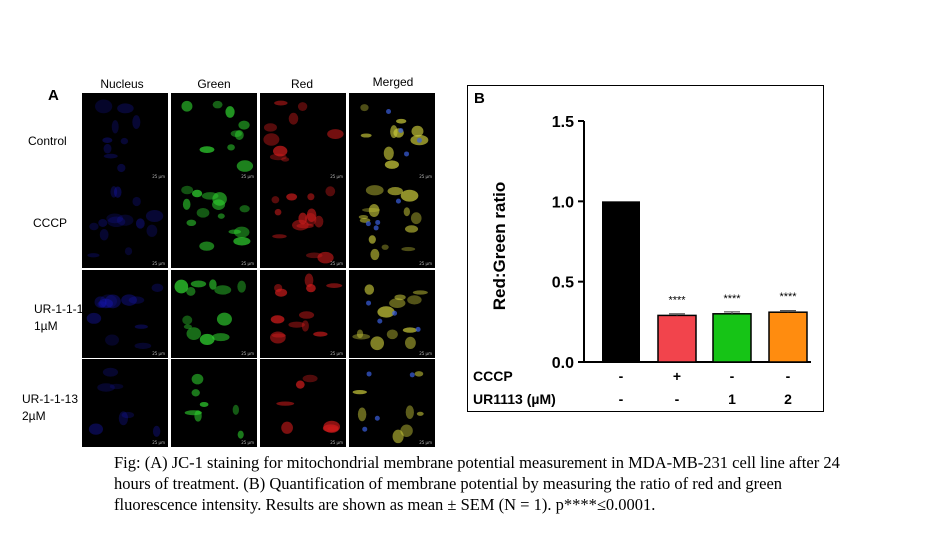 The height and width of the screenshot is (535, 936). What do you see at coordinates (788, 399) in the screenshot?
I see `treatment-value: 2` at bounding box center [788, 399].